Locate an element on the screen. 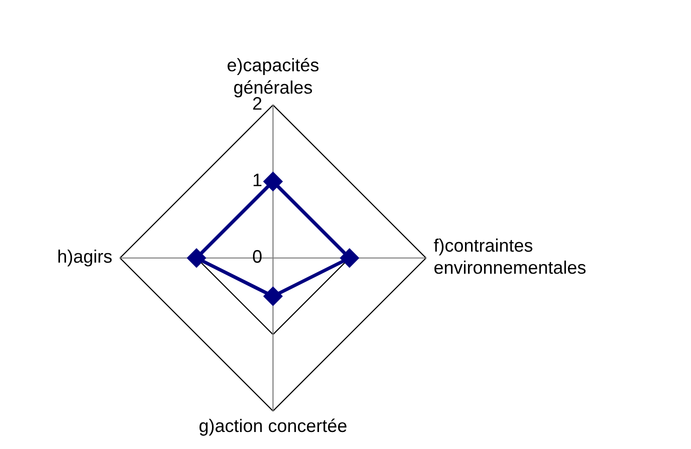 Image resolution: width=691 pixels, height=449 pixels. y-tick-label: 1 is located at coordinates (258, 180).